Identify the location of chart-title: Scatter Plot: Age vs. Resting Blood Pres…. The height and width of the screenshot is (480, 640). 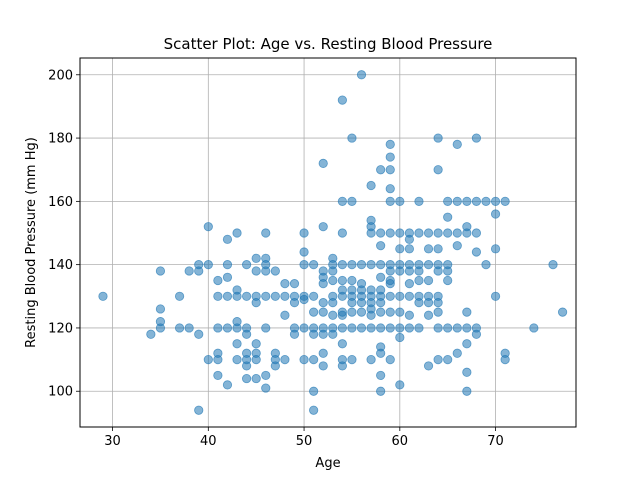
(328, 44).